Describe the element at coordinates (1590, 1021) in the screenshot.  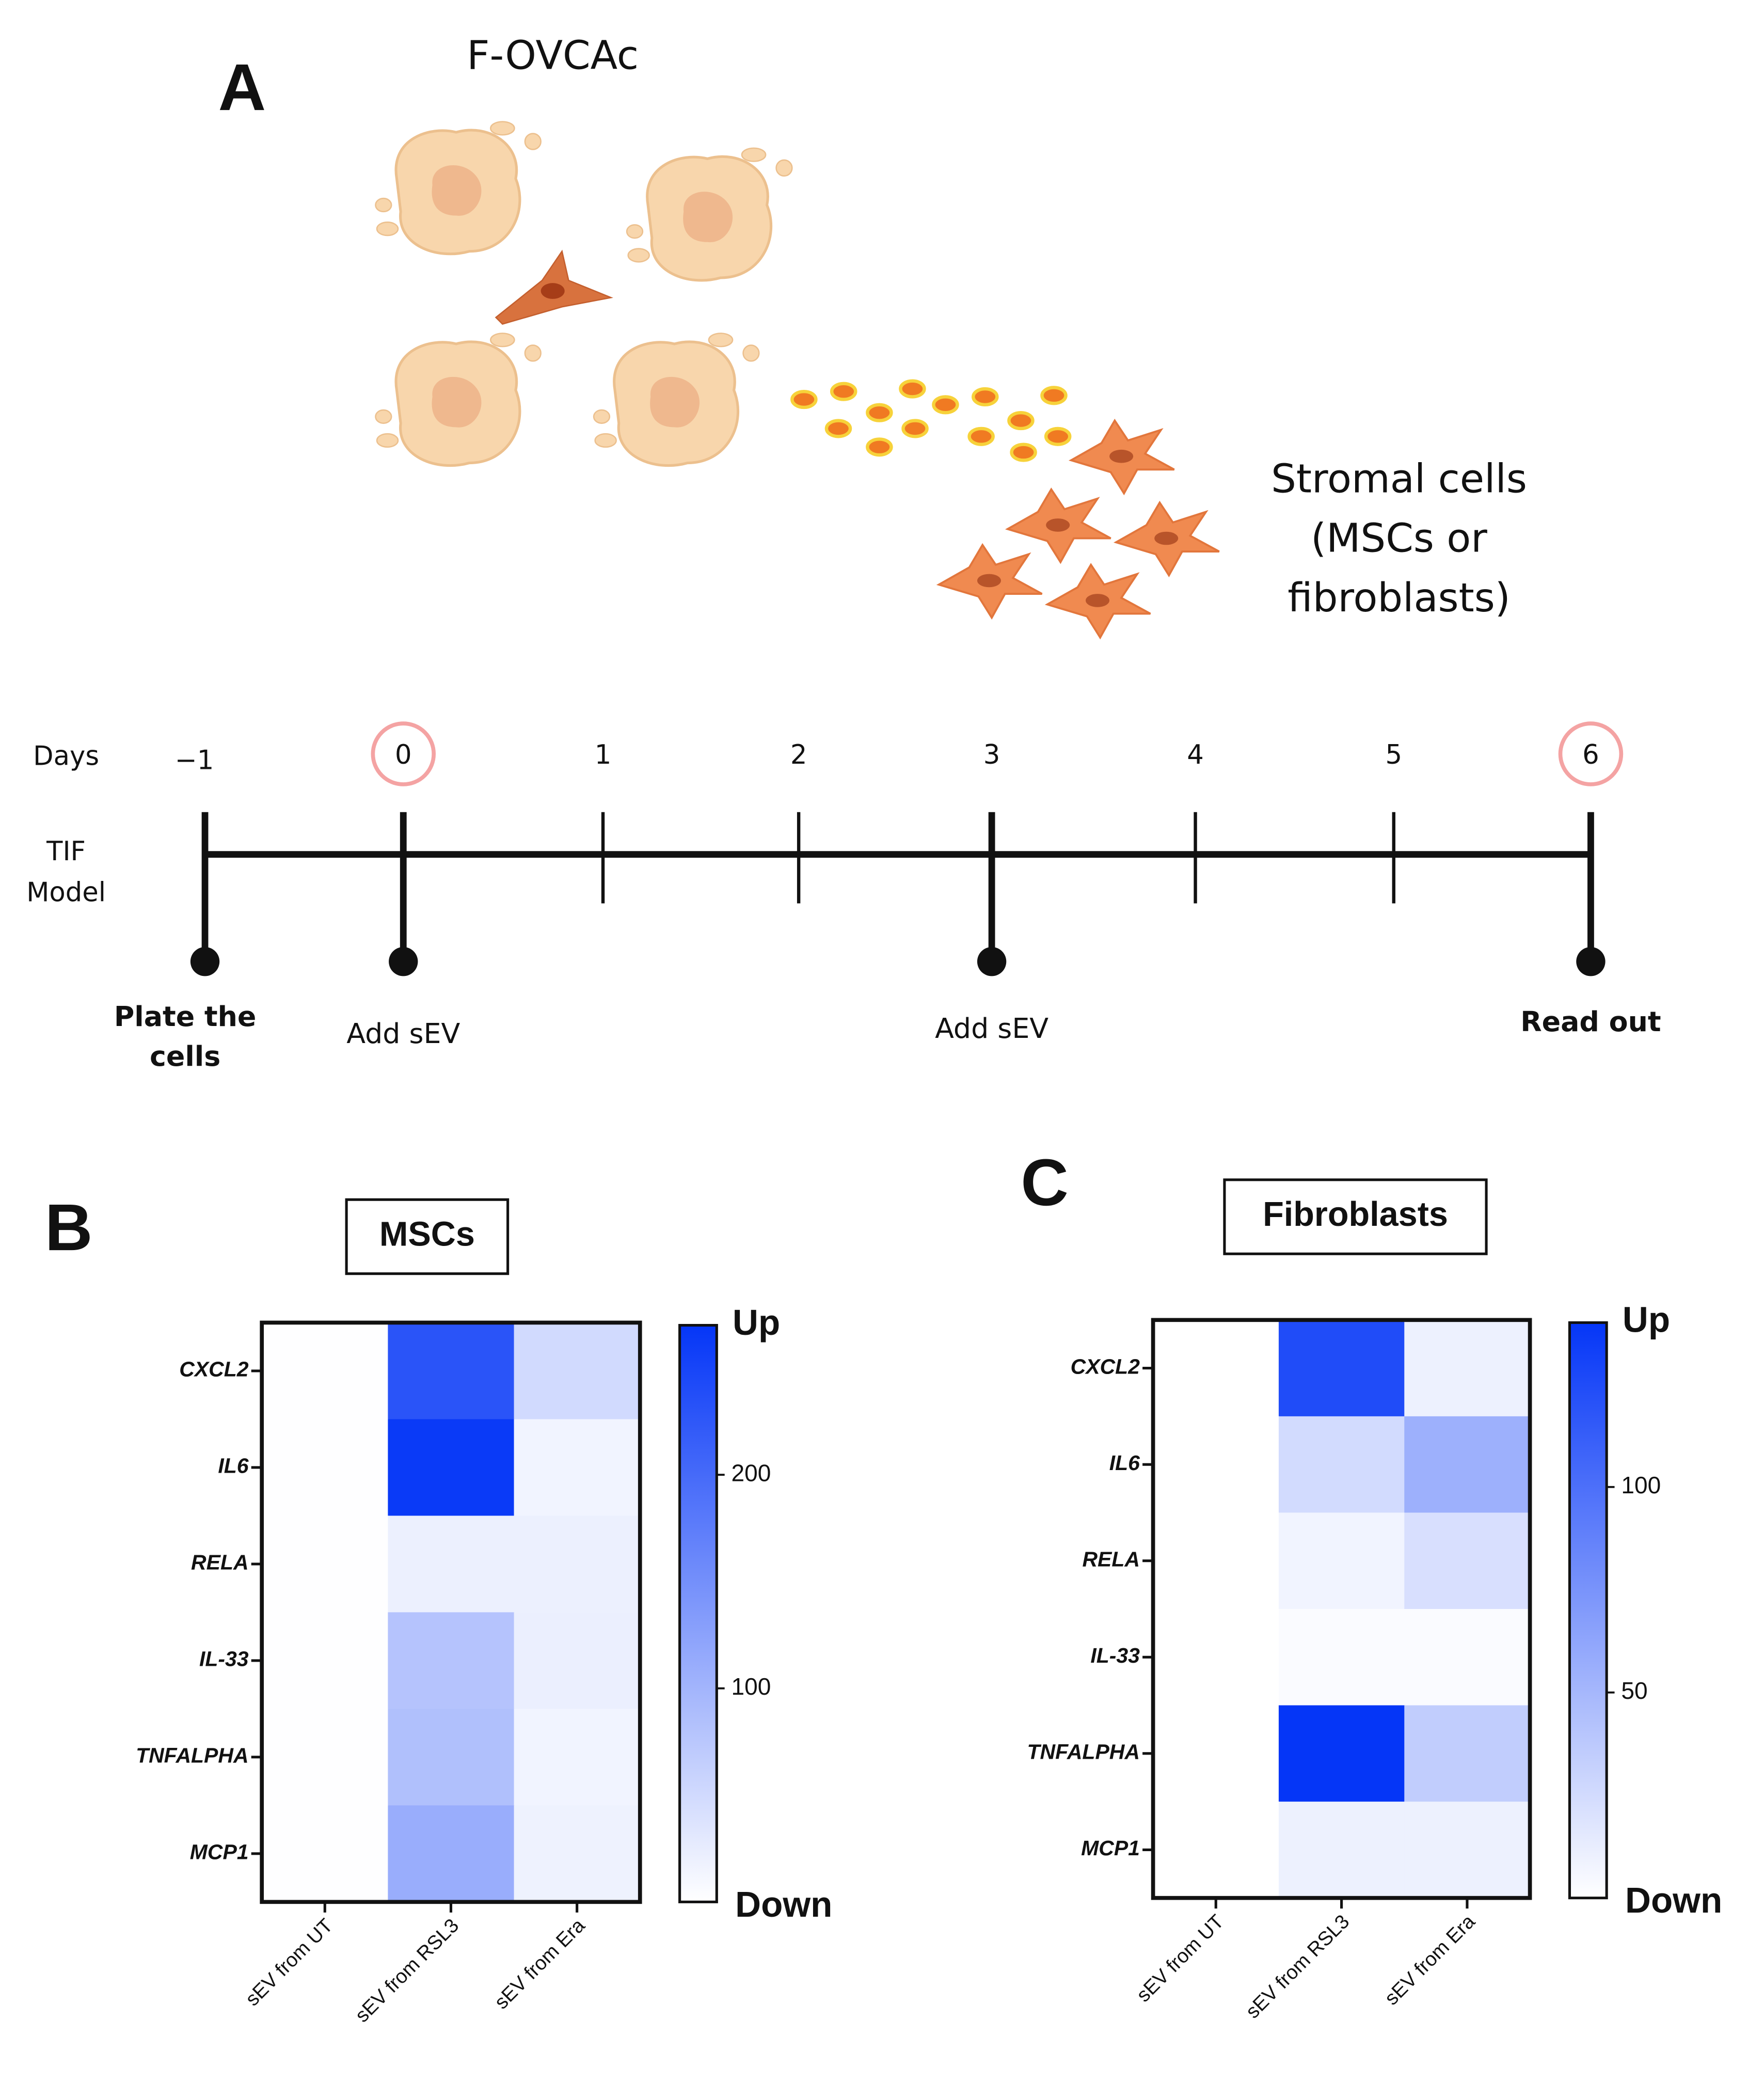
I see `event-label: Read out` at that location.